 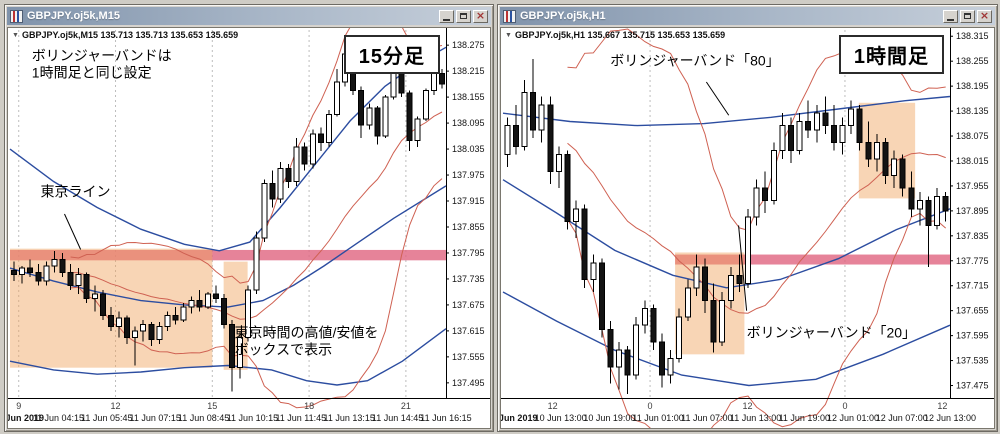 What do you see at coordinates (972, 36) in the screenshot?
I see `price-axis-label: 138.315` at bounding box center [972, 36].